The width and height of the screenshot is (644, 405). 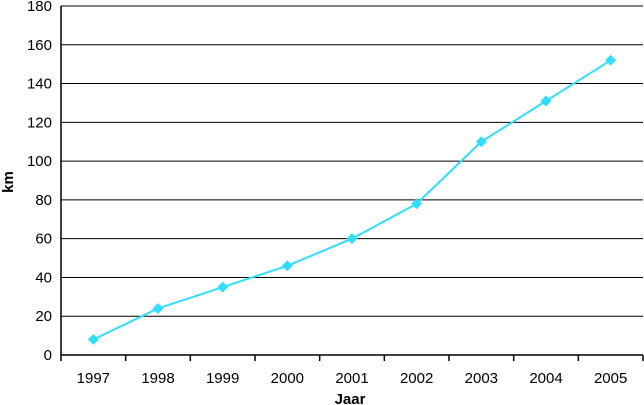 What do you see at coordinates (39, 122) in the screenshot?
I see `y-tick-label-120: 120` at bounding box center [39, 122].